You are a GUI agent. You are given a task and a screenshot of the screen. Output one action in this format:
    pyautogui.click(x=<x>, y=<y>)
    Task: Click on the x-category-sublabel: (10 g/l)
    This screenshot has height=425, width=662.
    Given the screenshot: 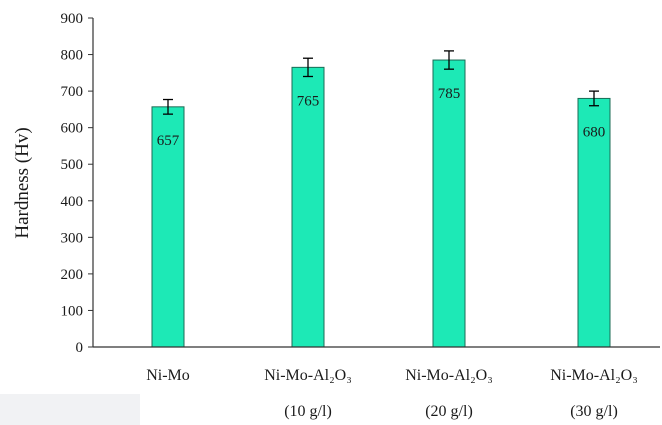 What is the action you would take?
    pyautogui.click(x=308, y=411)
    